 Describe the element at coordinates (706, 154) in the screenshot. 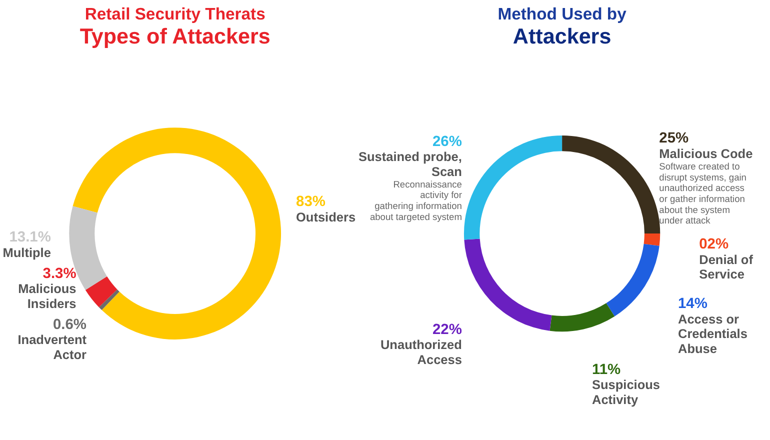

I see `slice-label: Malicious Code` at that location.